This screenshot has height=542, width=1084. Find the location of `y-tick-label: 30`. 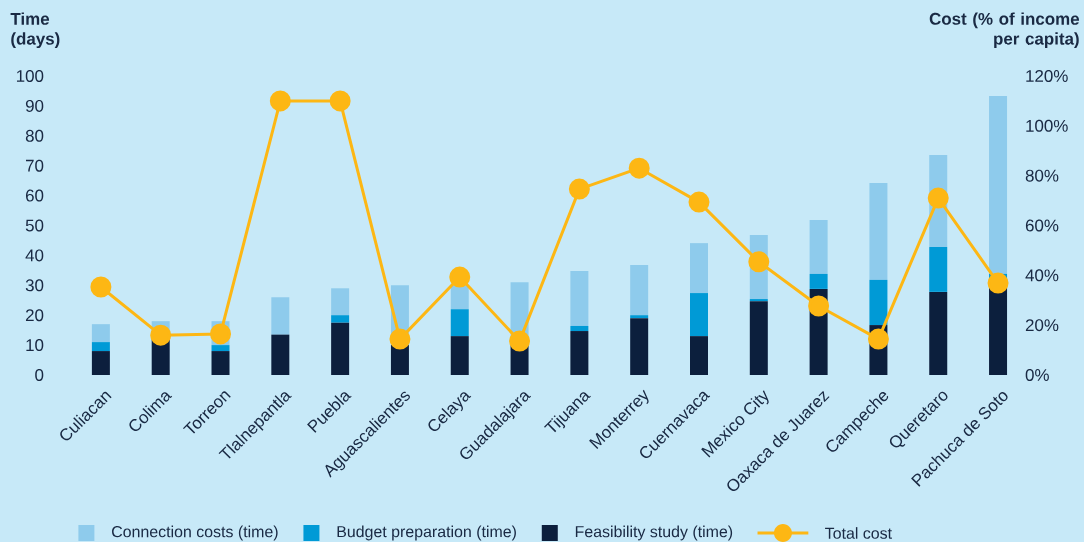

y-tick-label: 30 is located at coordinates (34, 285).